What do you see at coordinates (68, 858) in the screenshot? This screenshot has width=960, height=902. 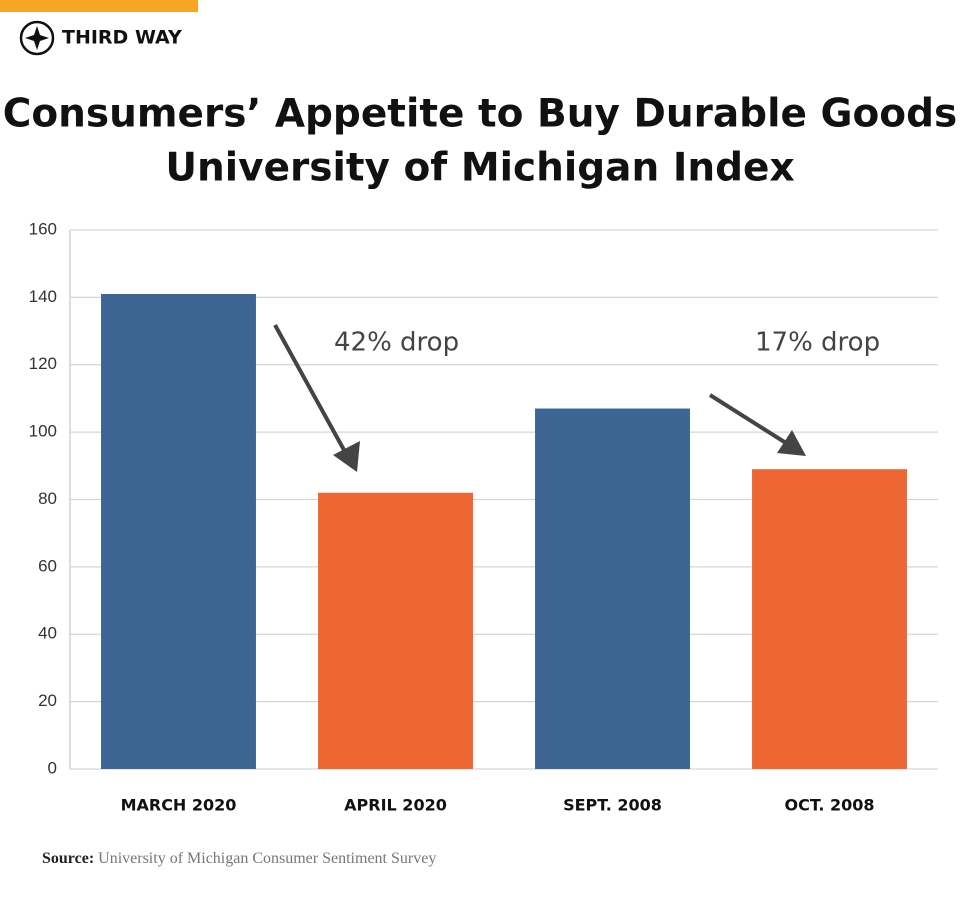 I see `source-label: Source:` at bounding box center [68, 858].